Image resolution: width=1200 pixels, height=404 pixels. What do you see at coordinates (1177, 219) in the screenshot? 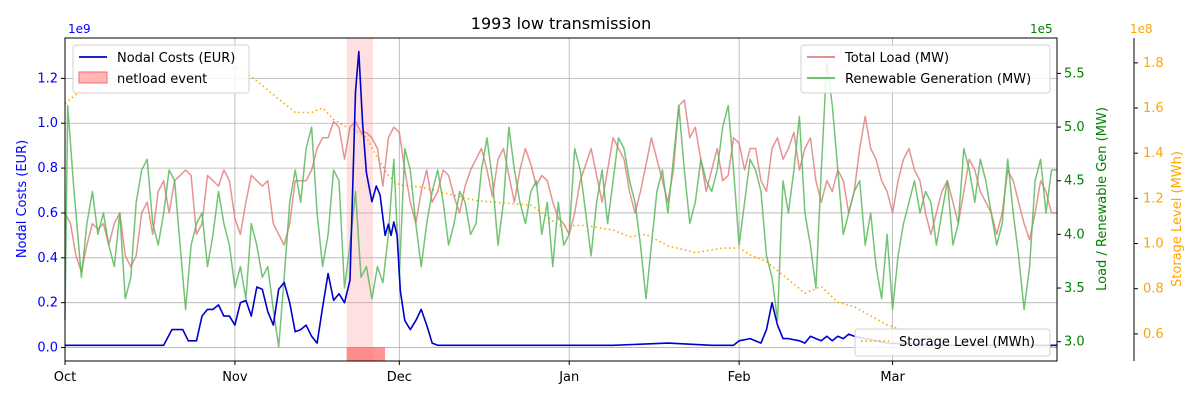
I see `right2-axis-label: Storage Level (MWh)` at bounding box center [1177, 219].